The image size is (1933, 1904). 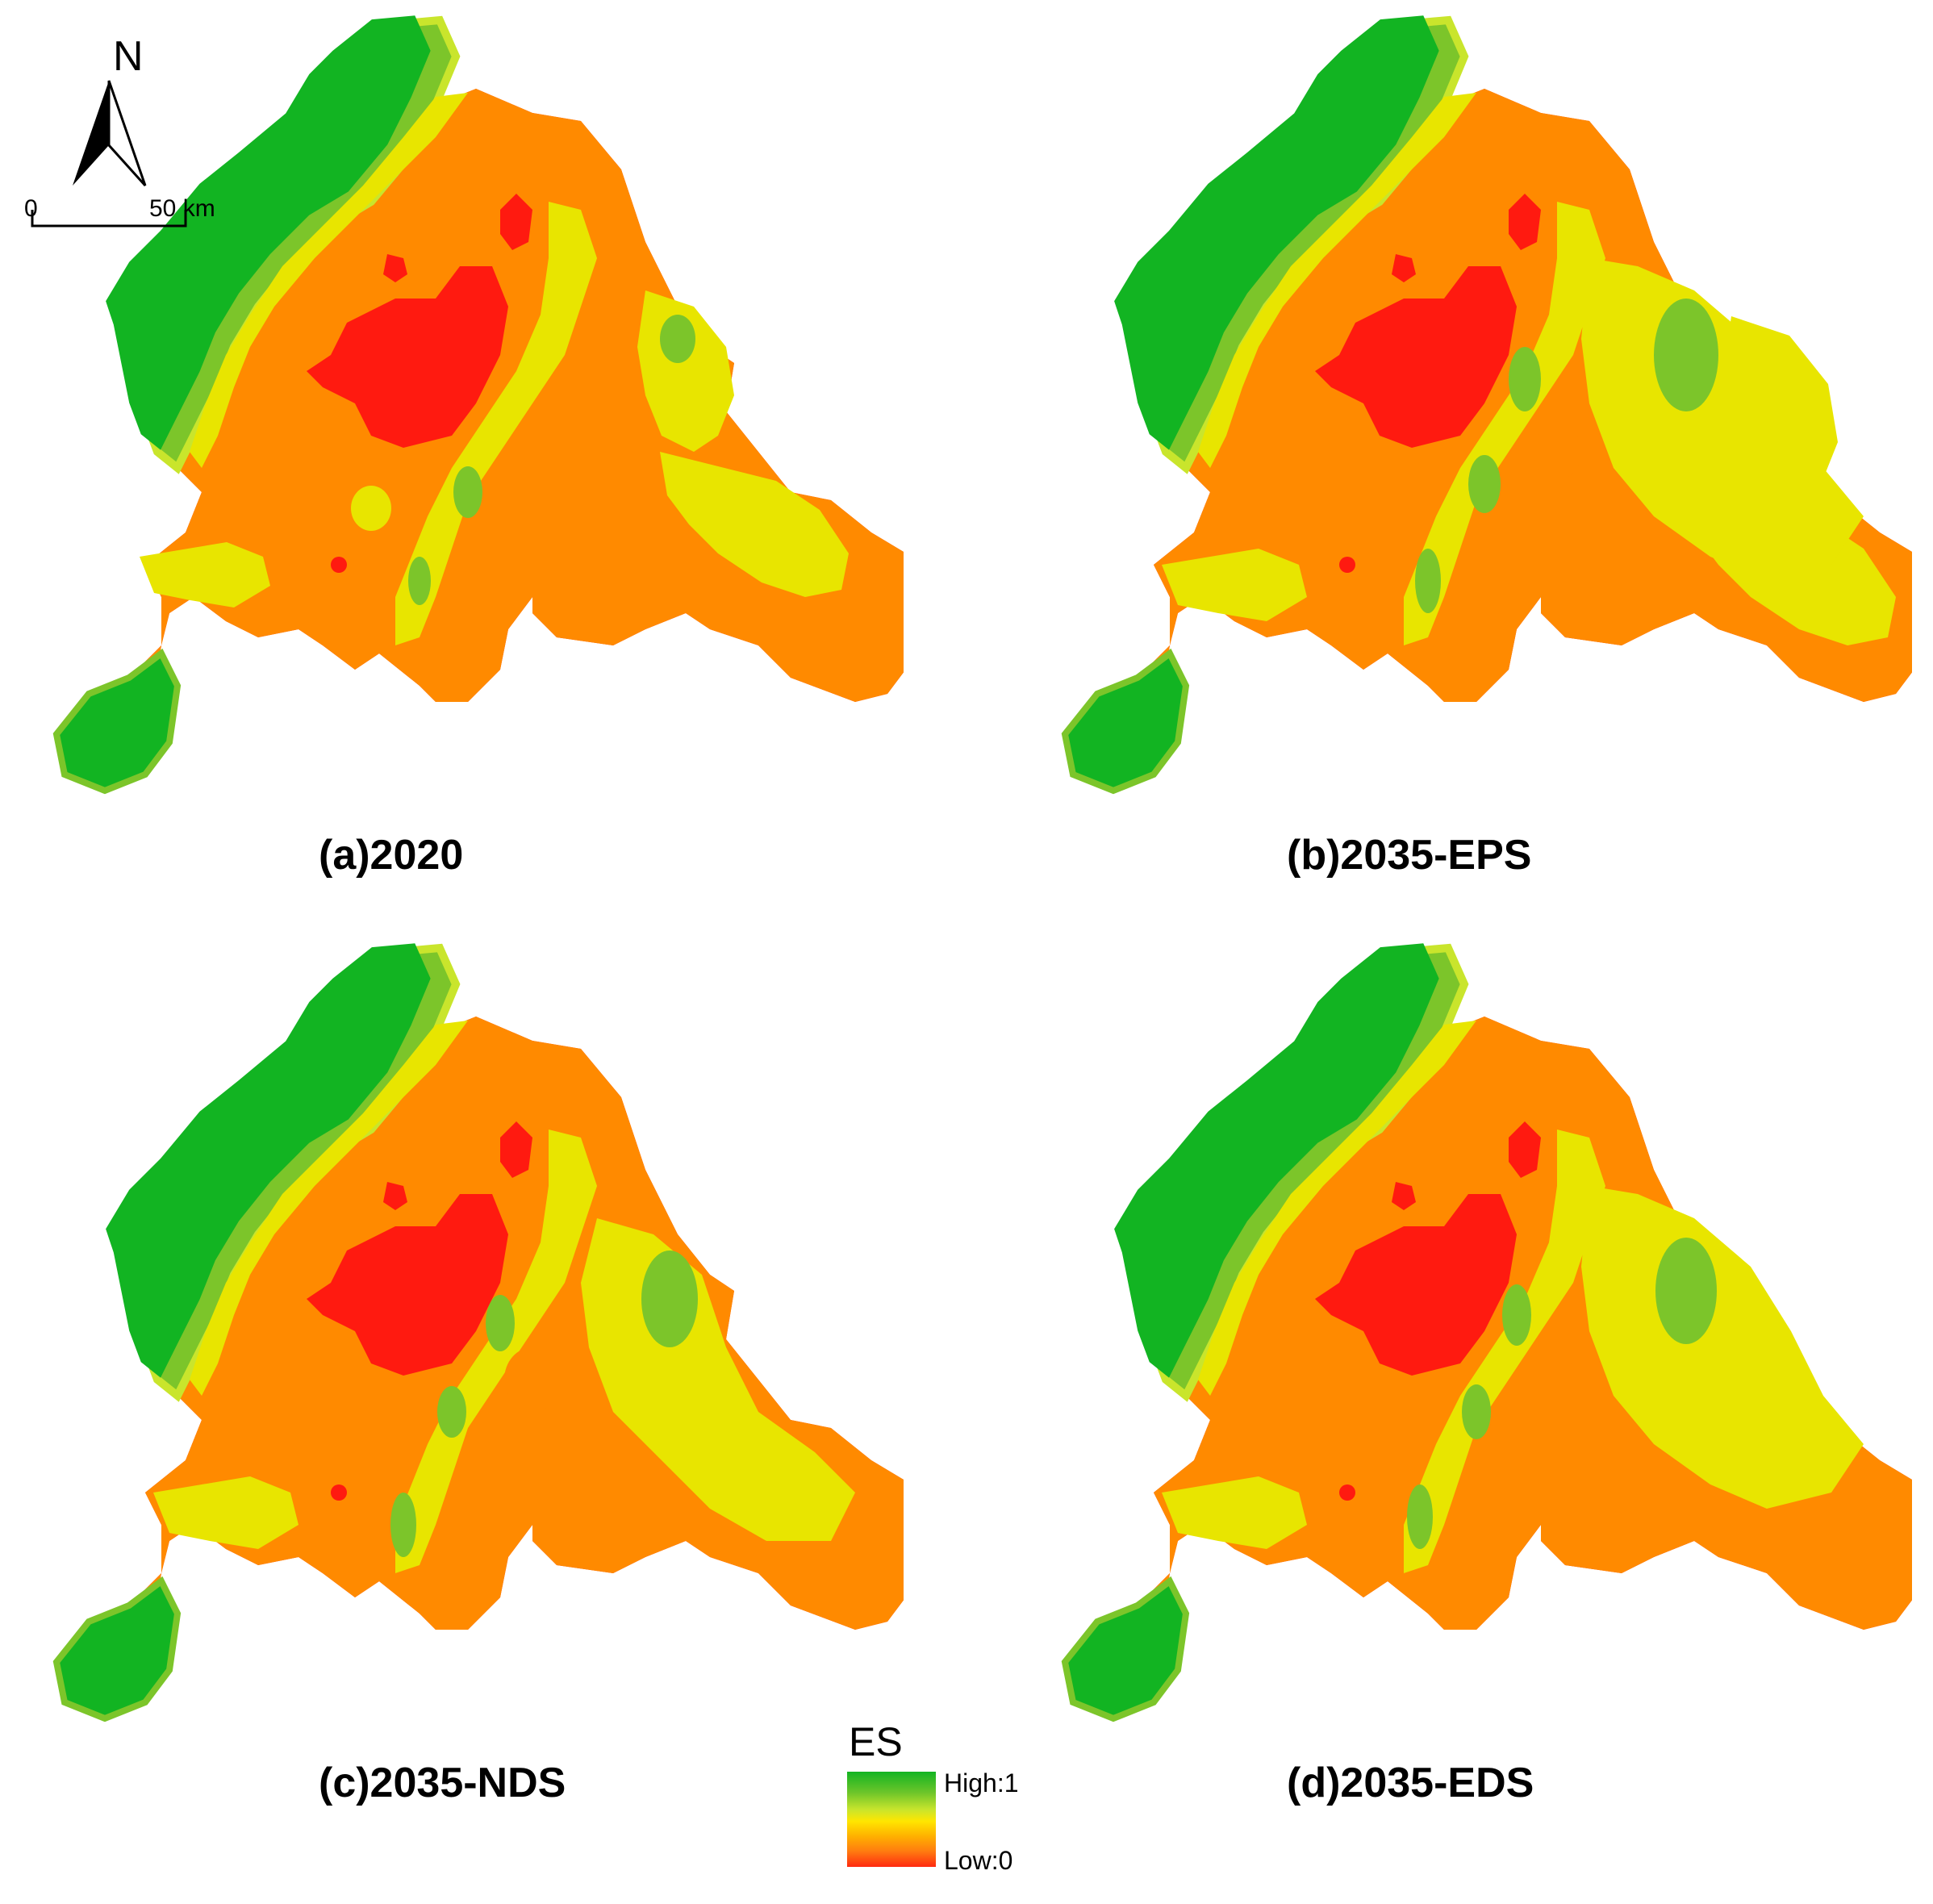 What do you see at coordinates (892, 1819) in the screenshot?
I see `legend-color-ramp` at bounding box center [892, 1819].